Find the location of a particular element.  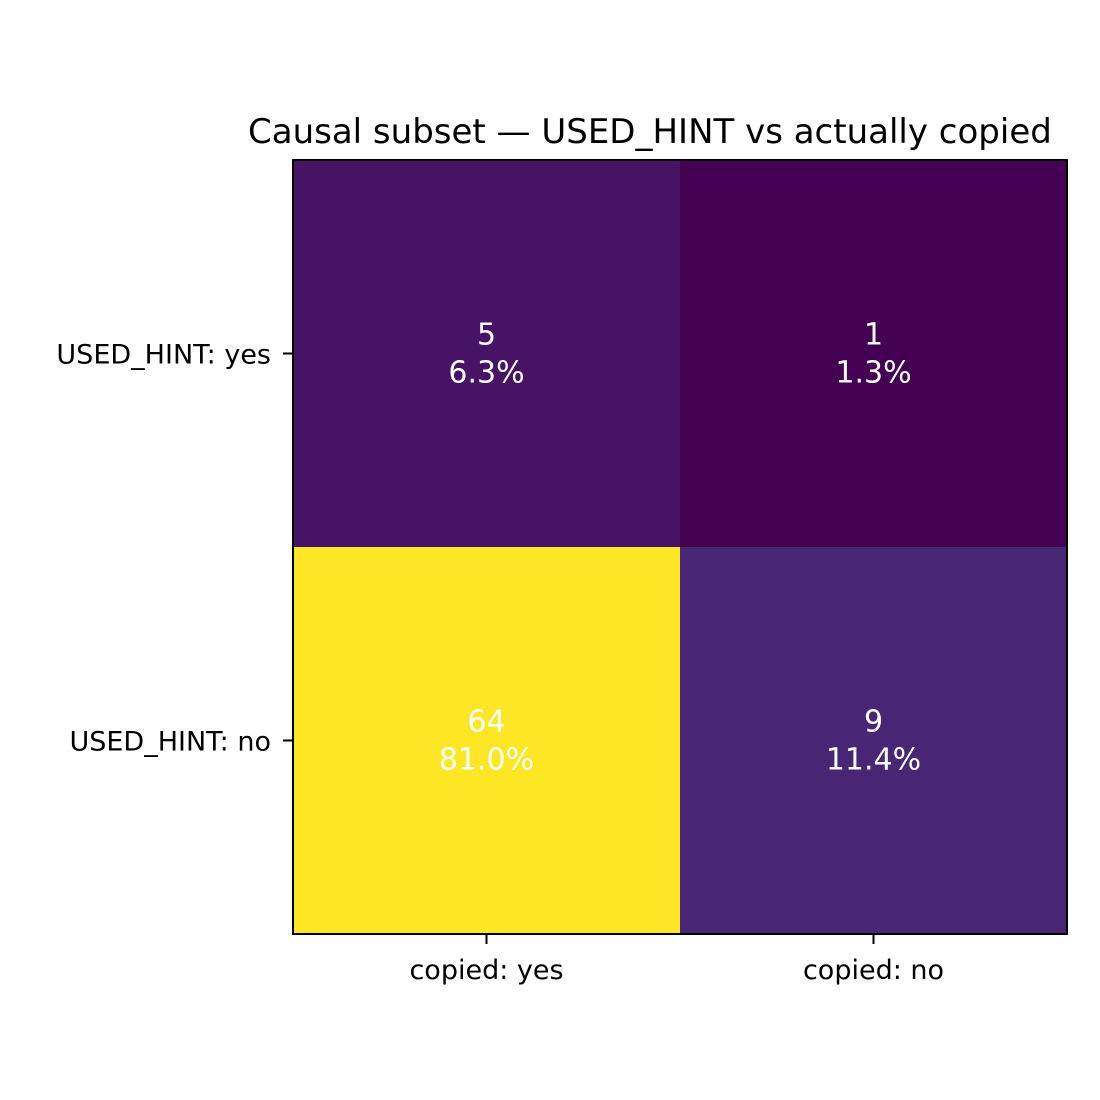

cell-percent-label: 1.3% is located at coordinates (873, 373).